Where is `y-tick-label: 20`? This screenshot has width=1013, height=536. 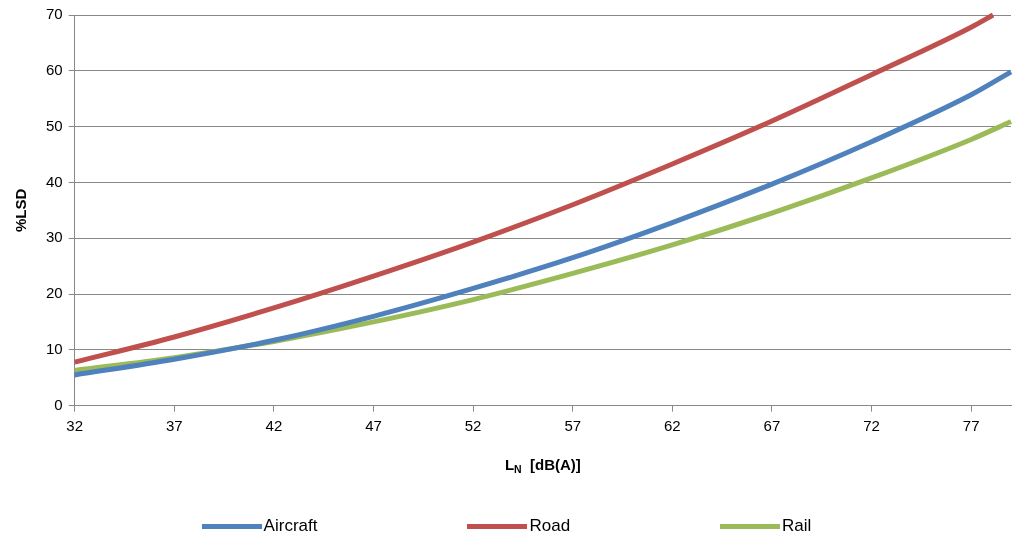
y-tick-label: 20 is located at coordinates (54, 293).